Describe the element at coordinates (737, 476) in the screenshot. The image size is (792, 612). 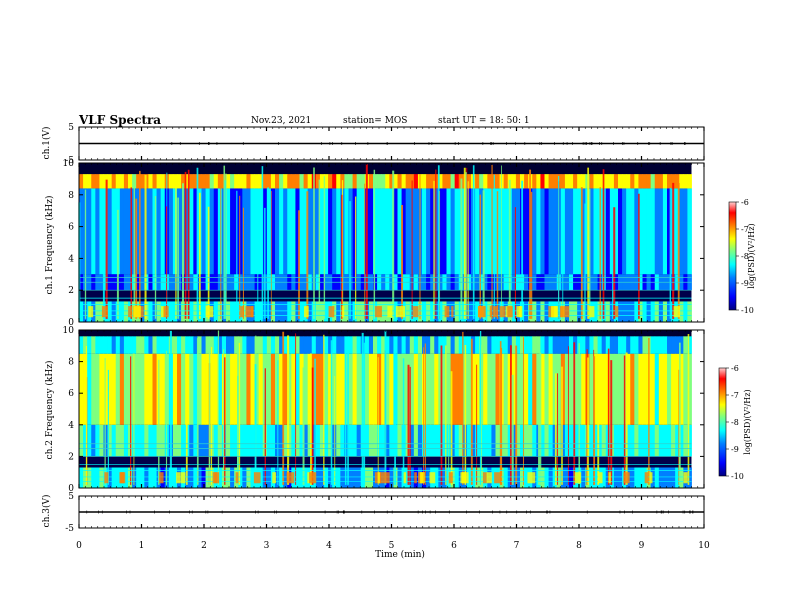
I see `ch2-spectrogram-colorbar-tick-label: -10` at that location.